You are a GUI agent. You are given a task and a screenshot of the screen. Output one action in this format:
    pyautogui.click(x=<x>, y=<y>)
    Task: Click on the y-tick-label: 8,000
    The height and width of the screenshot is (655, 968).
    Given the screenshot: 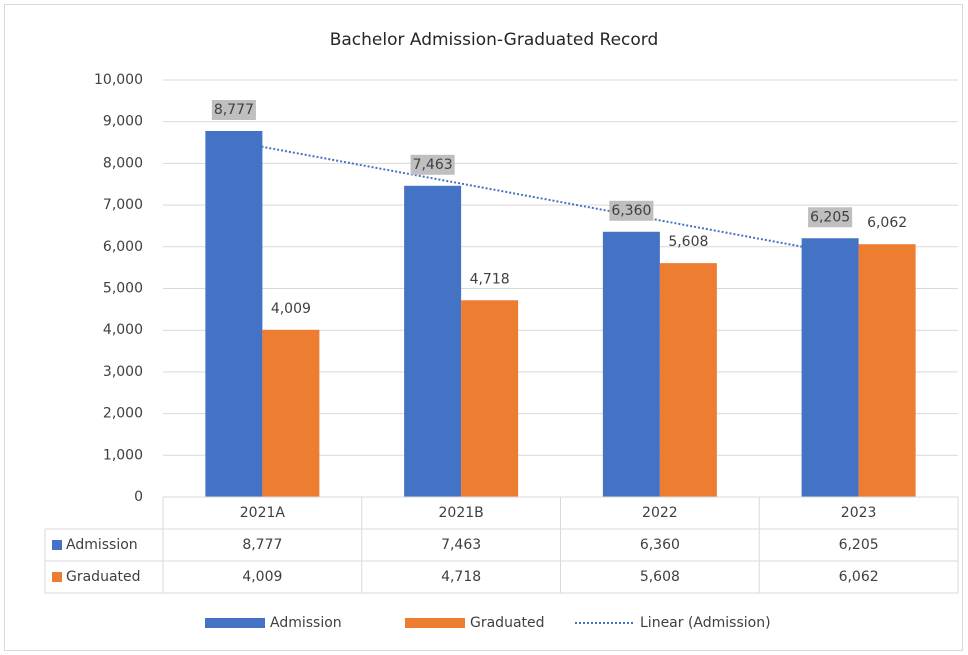 What is the action you would take?
    pyautogui.click(x=123, y=163)
    